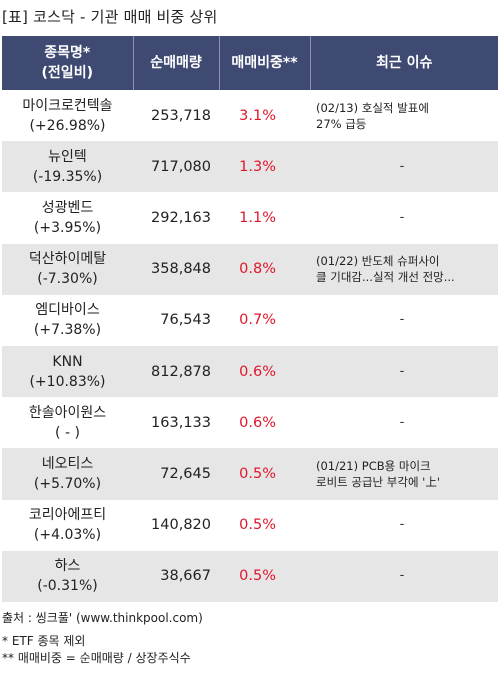 This screenshot has width=500, height=675. What do you see at coordinates (67, 259) in the screenshot?
I see `stock-name: 덕산하이메탈` at bounding box center [67, 259].